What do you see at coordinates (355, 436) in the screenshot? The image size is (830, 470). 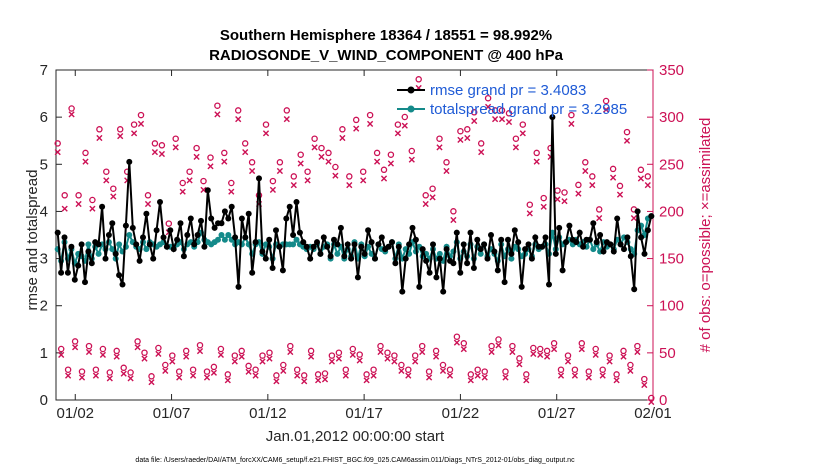 I see `x-axis-label: Jan.01,2012 00:00:00 start` at bounding box center [355, 436].